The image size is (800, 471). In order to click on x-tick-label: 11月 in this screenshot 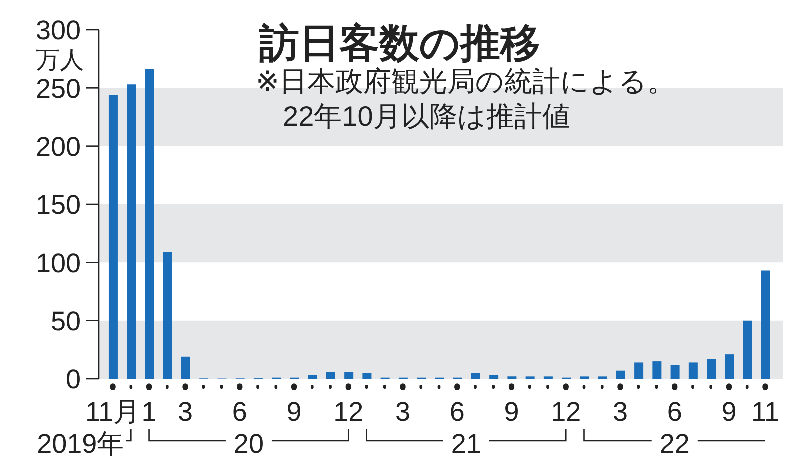, I will do `click(113, 412)`.